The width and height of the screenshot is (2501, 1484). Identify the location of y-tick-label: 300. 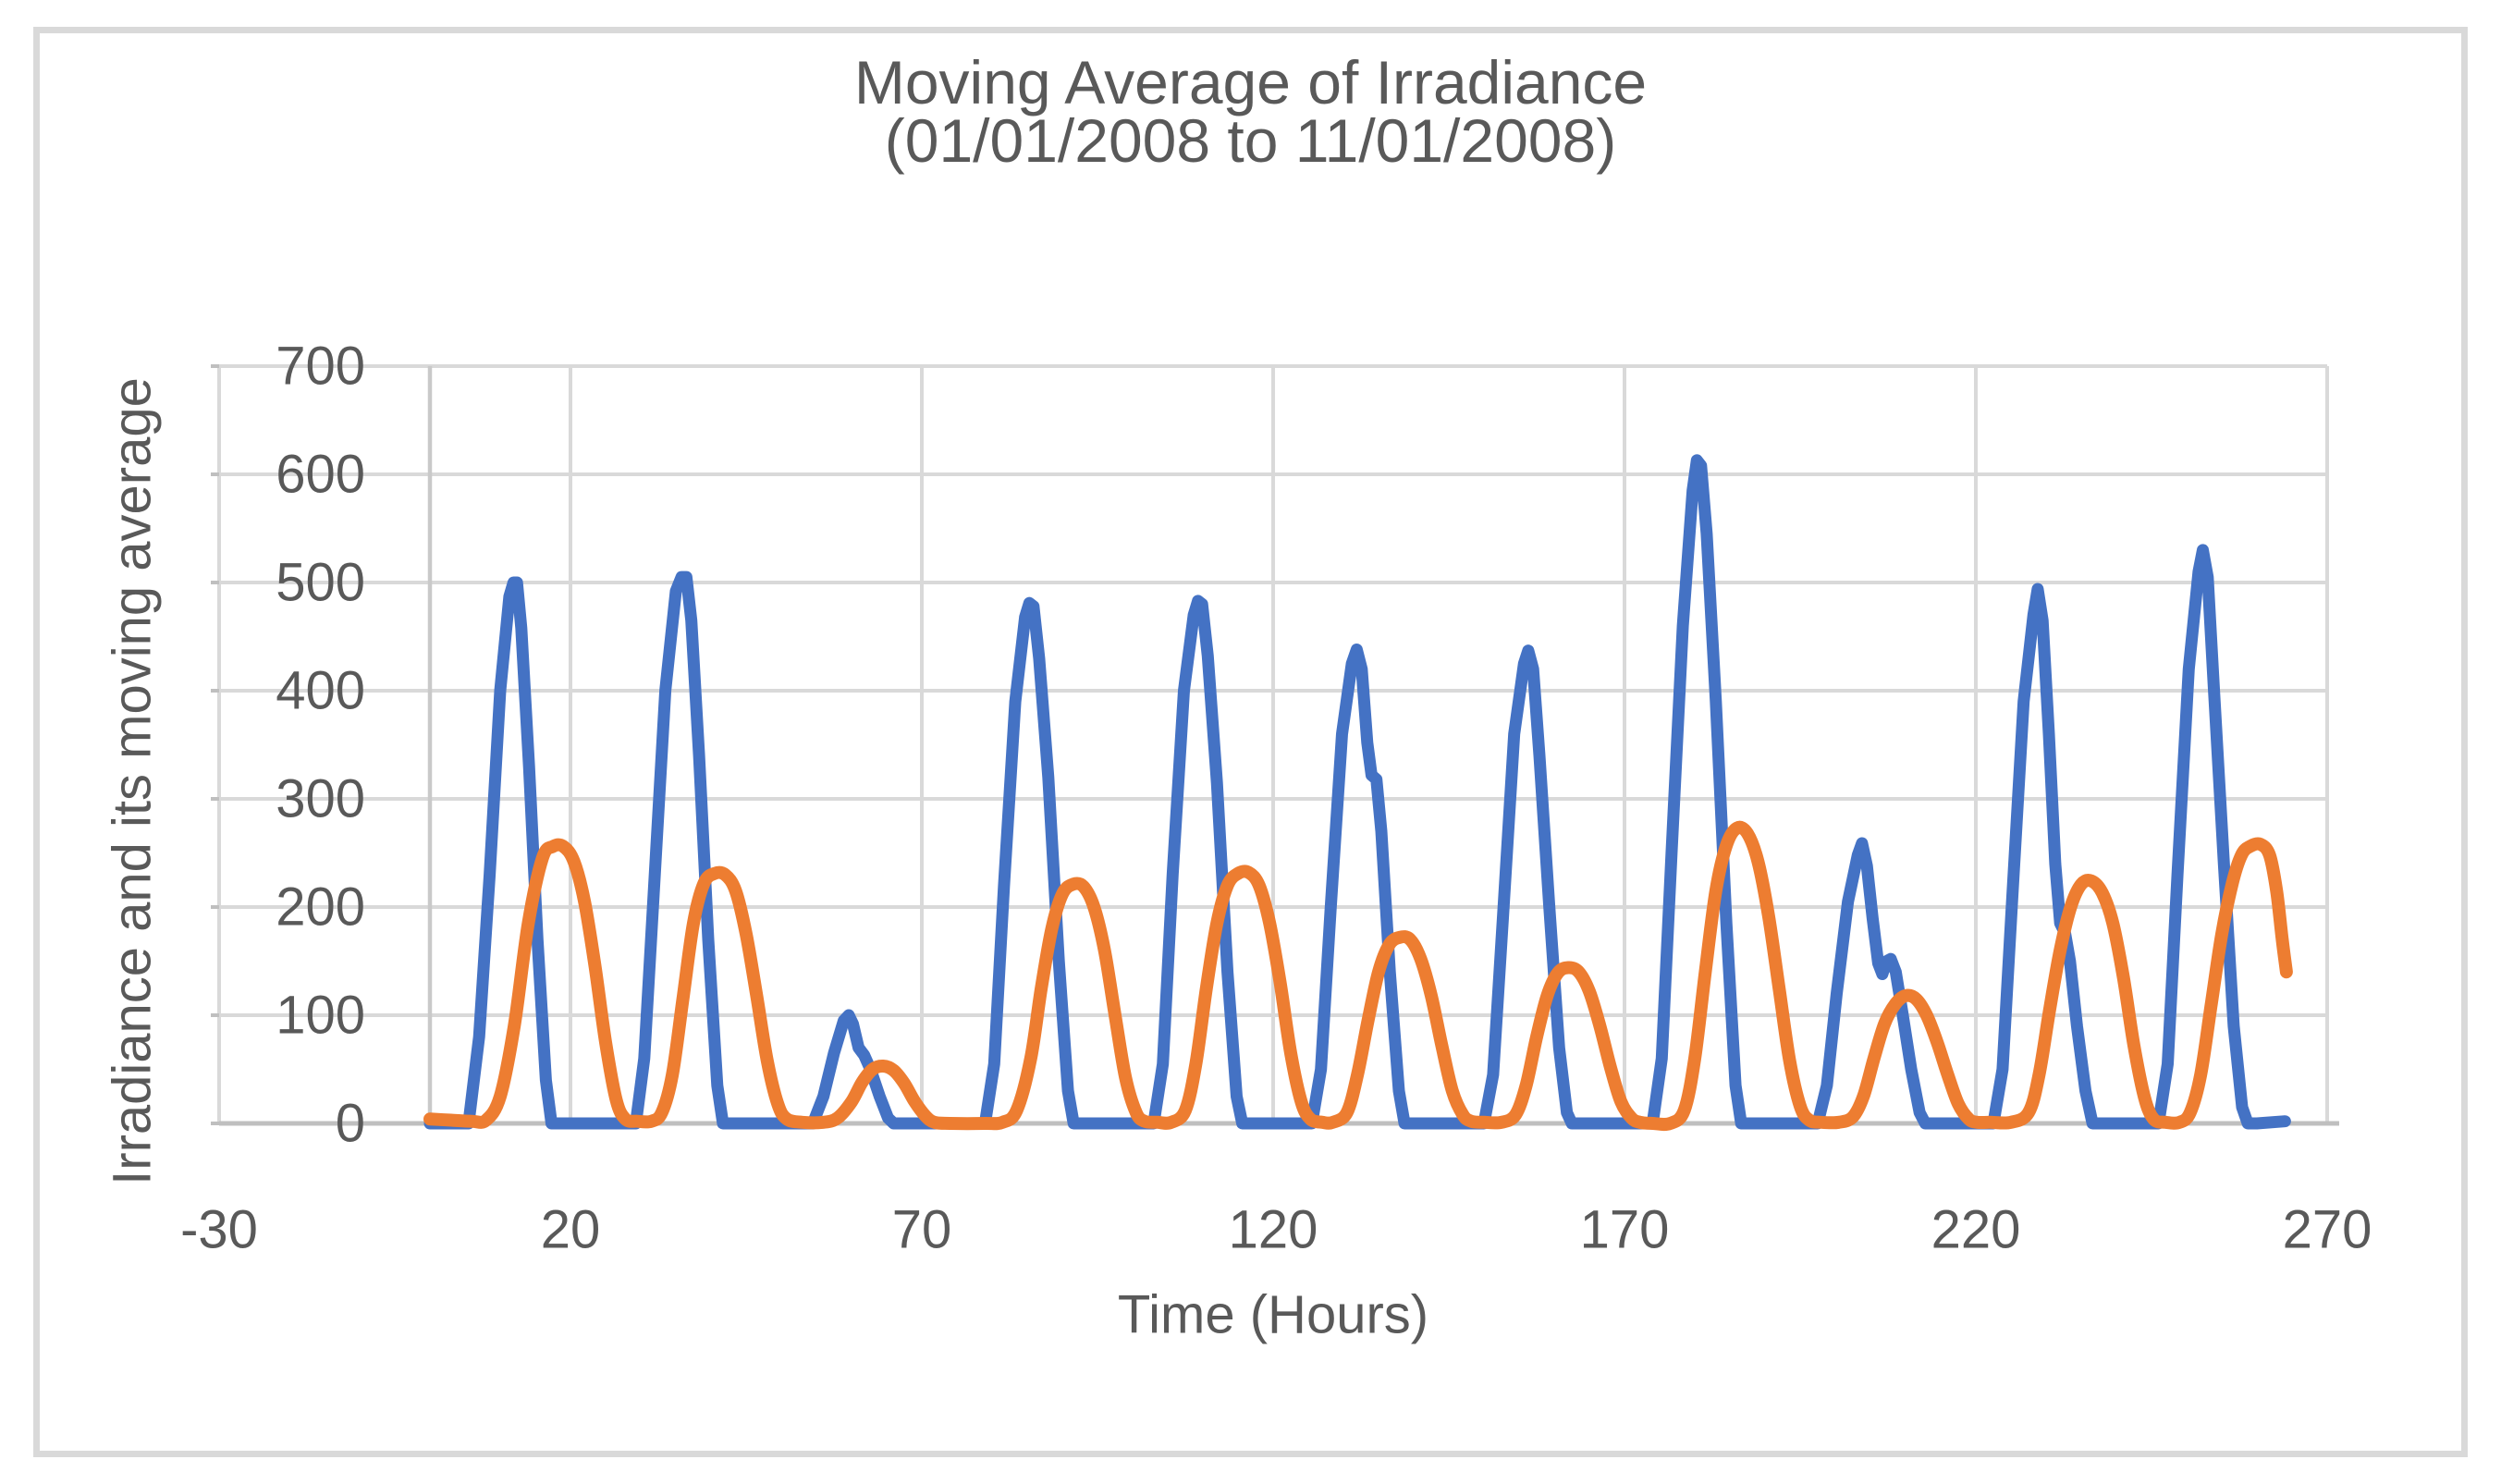
(320, 798).